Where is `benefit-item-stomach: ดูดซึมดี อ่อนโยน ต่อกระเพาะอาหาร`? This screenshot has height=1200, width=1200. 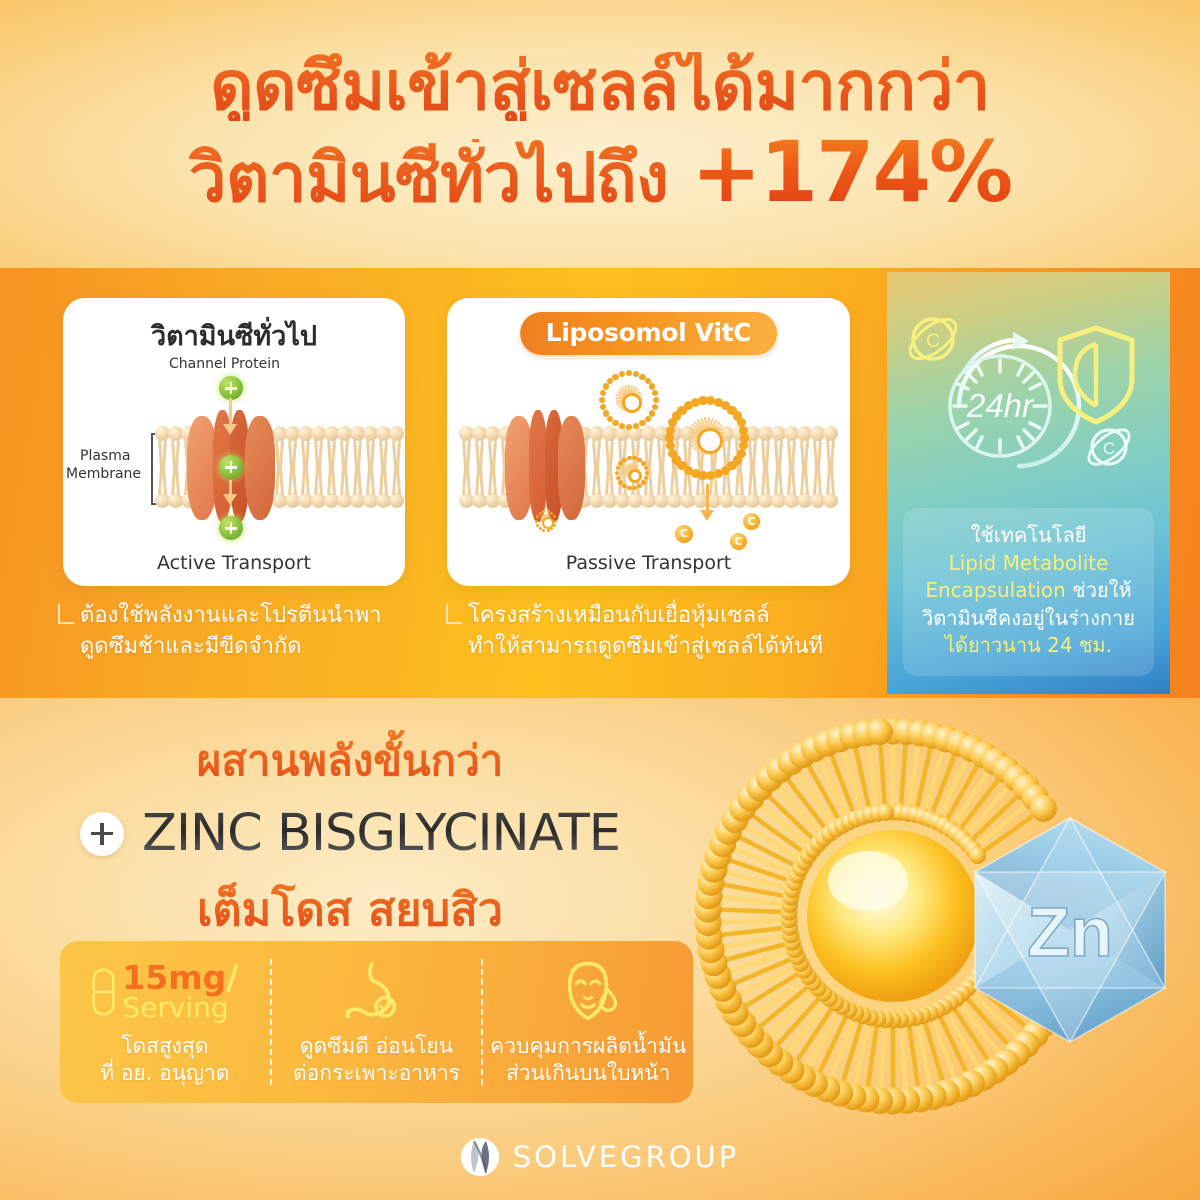 benefit-item-stomach: ดูดซึมดี อ่อนโยน ต่อกระเพาะอาหาร is located at coordinates (377, 1022).